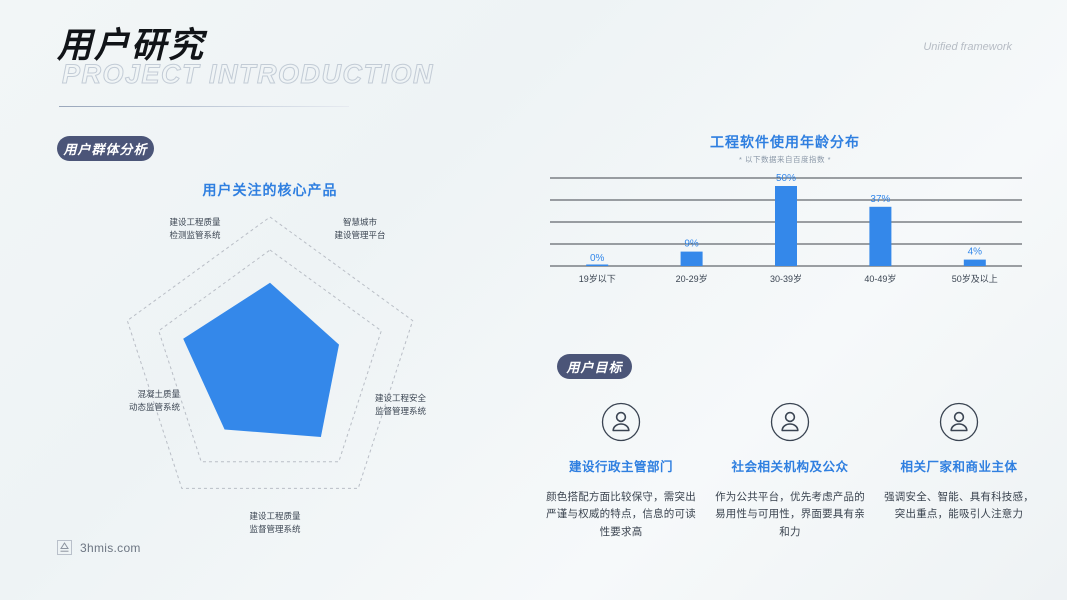 Image resolution: width=1067 pixels, height=600 pixels. I want to click on page-title: 用户研究, so click(131, 45).